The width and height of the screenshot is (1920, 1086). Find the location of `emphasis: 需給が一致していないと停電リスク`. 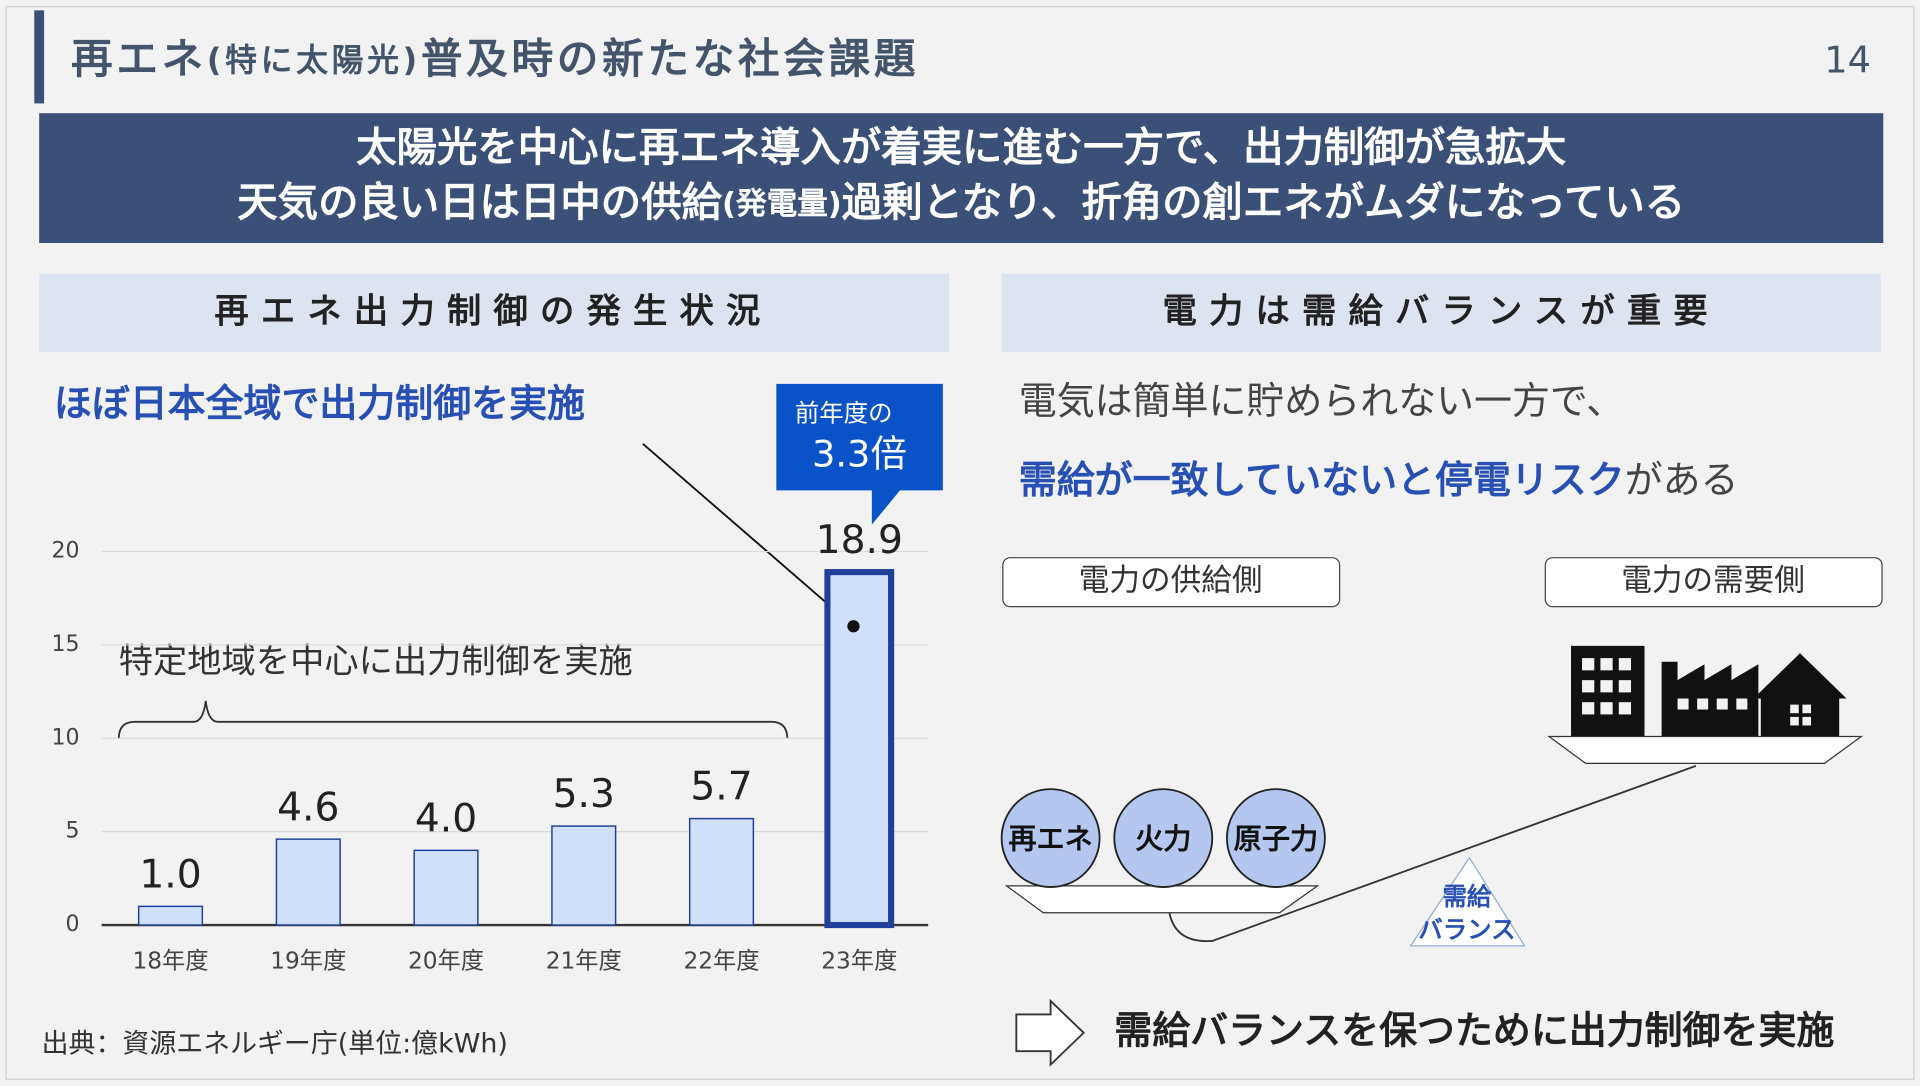

emphasis: 需給が一致していないと停電リスク is located at coordinates (1322, 479).